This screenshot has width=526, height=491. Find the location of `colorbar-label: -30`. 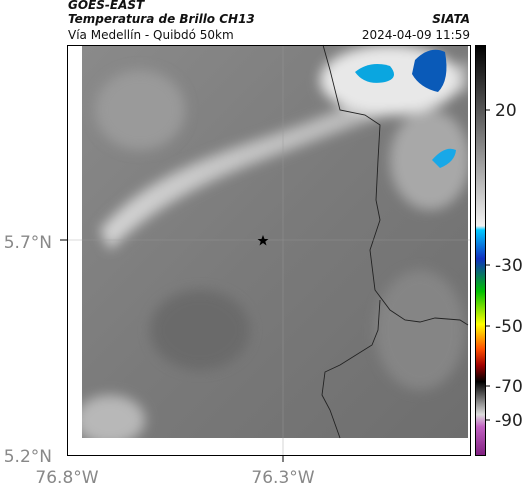

colorbar-label: -30 is located at coordinates (509, 266).